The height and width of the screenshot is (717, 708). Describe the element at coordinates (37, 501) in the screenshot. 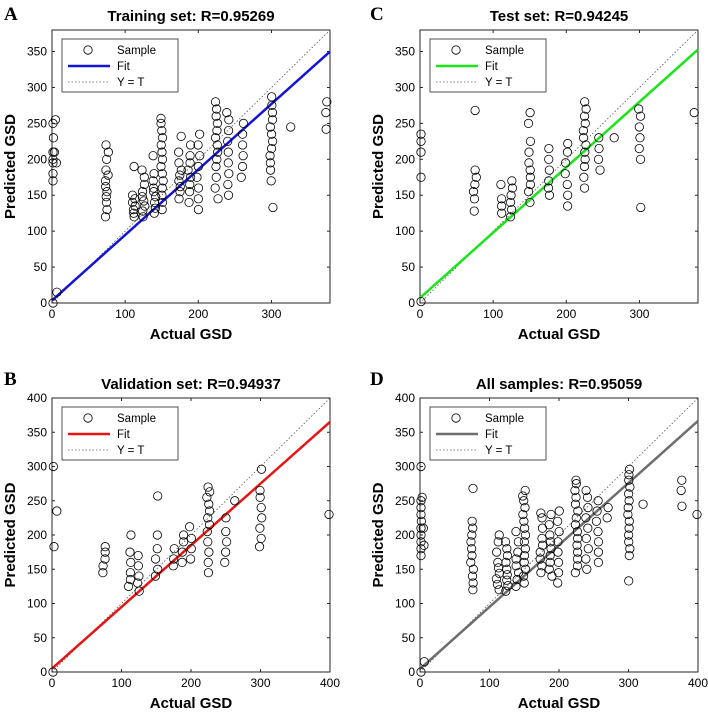

I see `y-tick-label: 250` at that location.